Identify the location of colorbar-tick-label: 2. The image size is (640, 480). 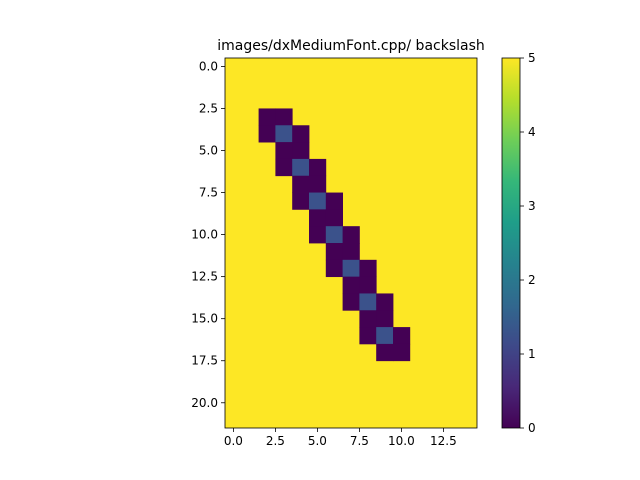
(532, 280).